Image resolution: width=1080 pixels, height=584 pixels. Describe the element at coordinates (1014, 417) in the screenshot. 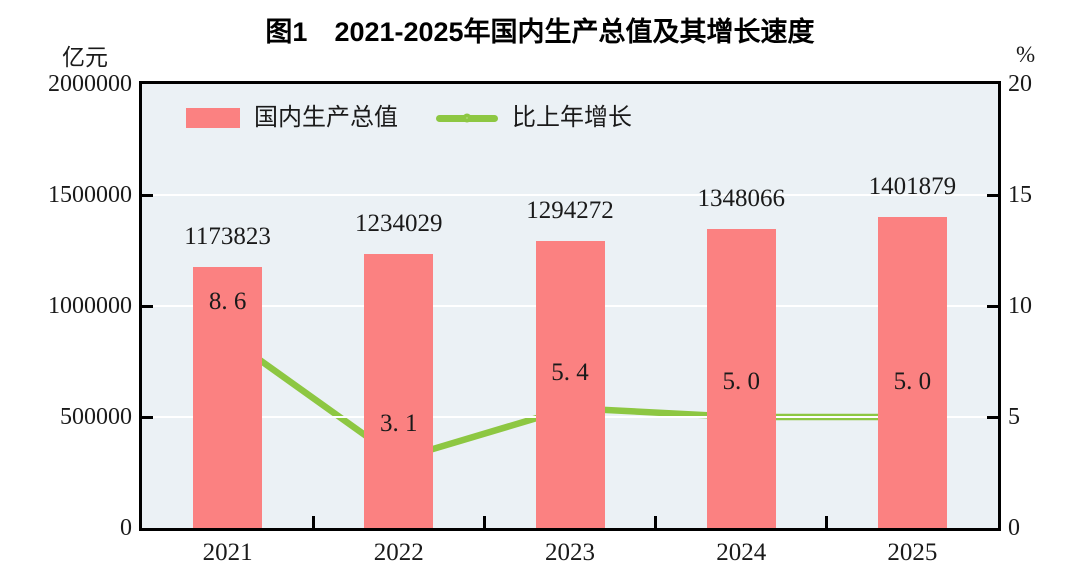

I see `right-y-tick-label: 5` at that location.